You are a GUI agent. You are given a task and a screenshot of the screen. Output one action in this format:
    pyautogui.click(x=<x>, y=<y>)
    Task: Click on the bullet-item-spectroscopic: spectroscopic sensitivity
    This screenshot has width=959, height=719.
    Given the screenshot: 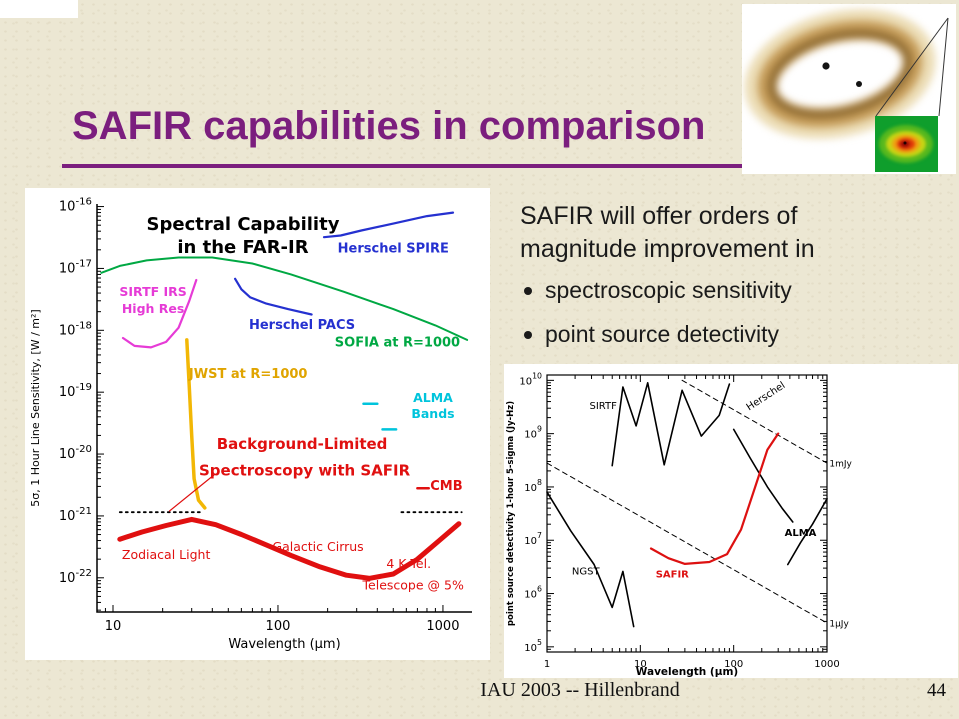 What is the action you would take?
    pyautogui.click(x=658, y=290)
    